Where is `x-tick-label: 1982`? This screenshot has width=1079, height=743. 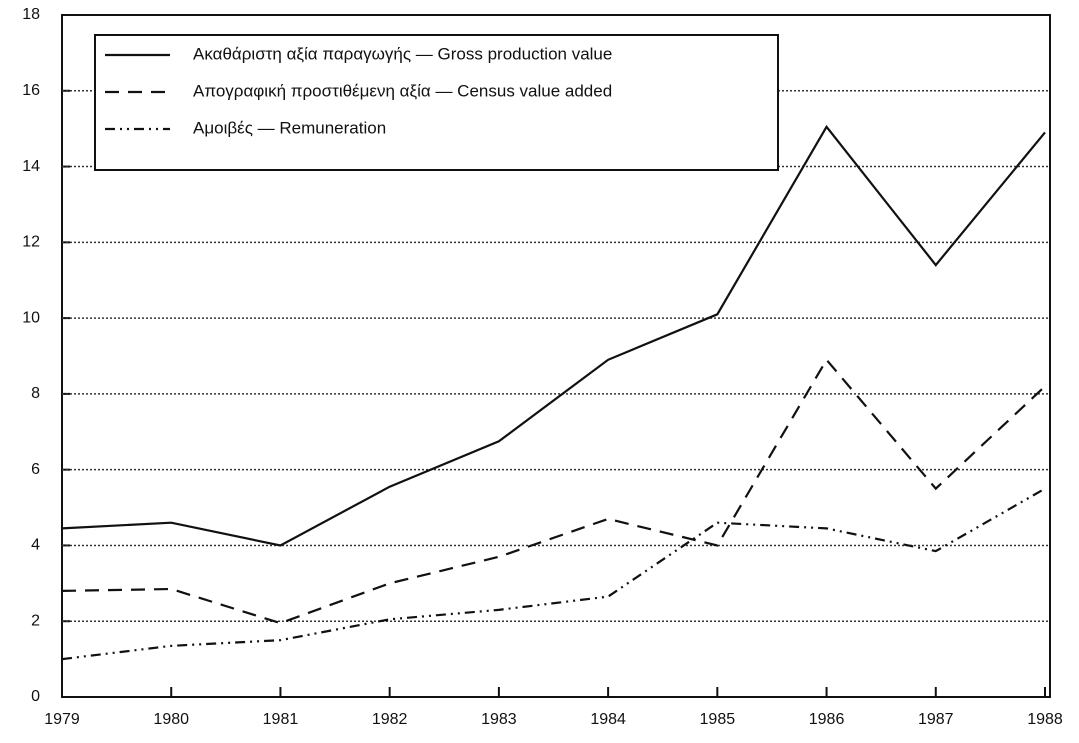 x-tick-label: 1982 is located at coordinates (390, 719).